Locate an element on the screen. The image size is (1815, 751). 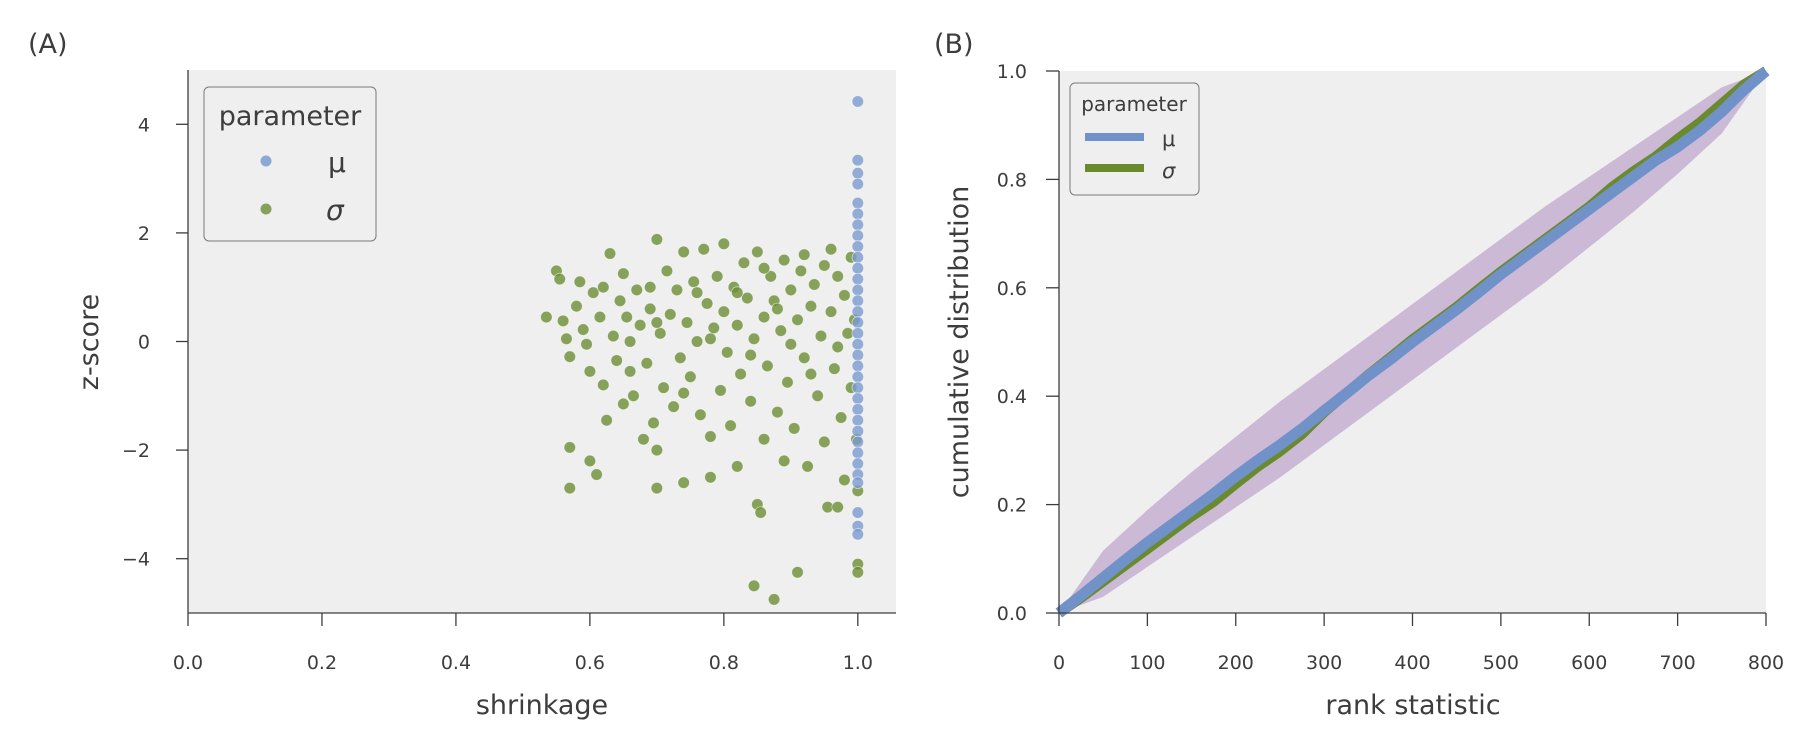
panel-b-x-tick-label: 0 is located at coordinates (1059, 663).